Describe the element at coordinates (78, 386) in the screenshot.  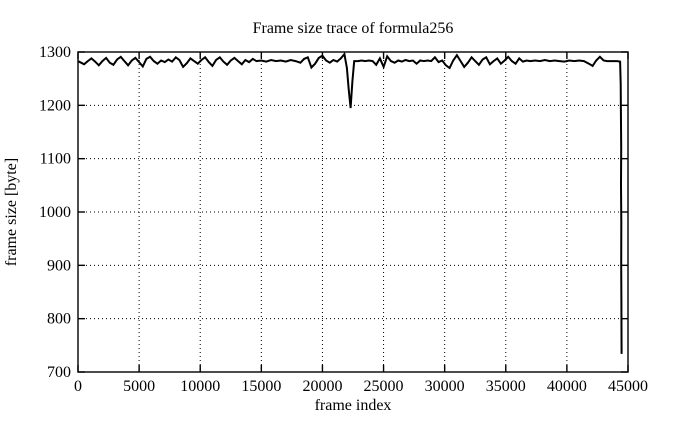
I see `x-tick-label: 0` at that location.